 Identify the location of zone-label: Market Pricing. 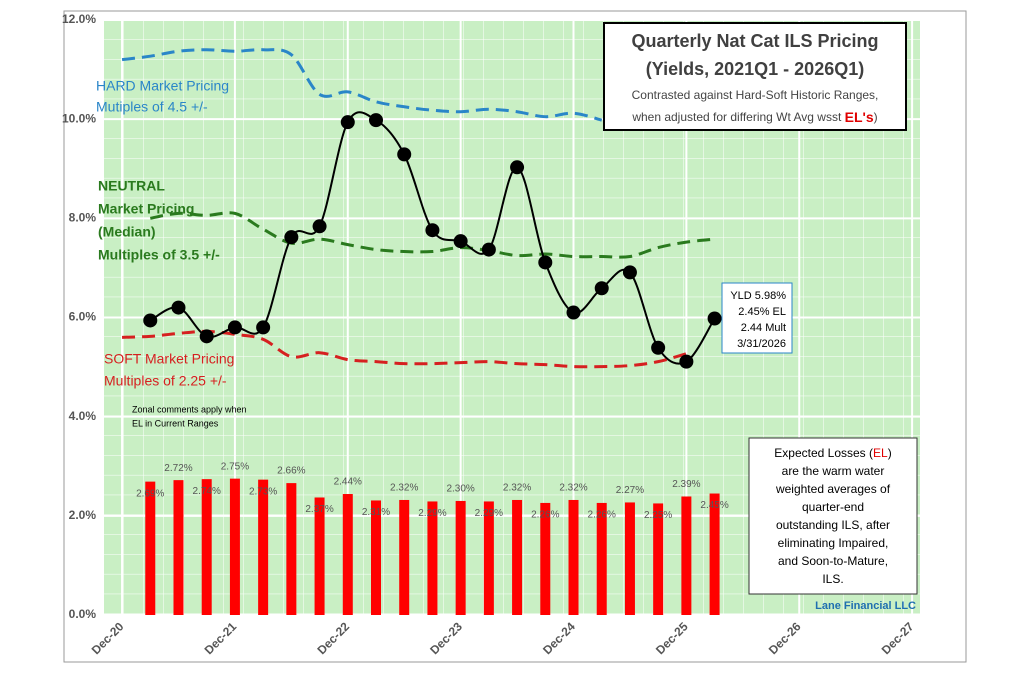
(146, 209).